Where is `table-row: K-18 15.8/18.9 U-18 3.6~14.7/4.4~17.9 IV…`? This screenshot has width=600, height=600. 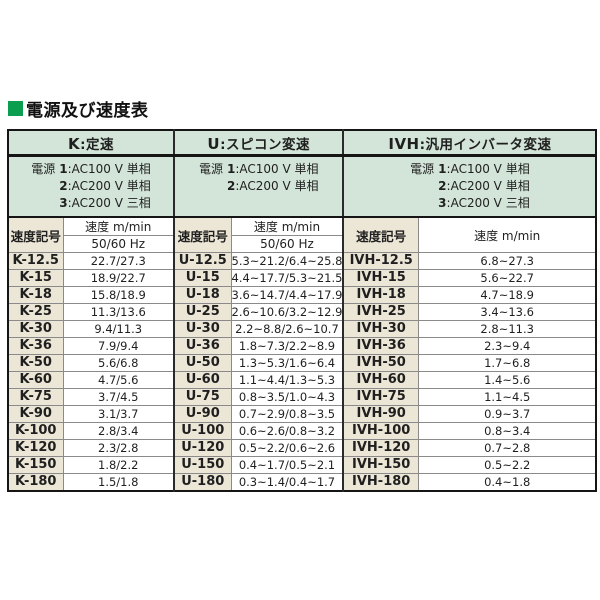 table-row: K-18 15.8/18.9 U-18 3.6~14.7/4.4~17.9 IV… is located at coordinates (302, 295).